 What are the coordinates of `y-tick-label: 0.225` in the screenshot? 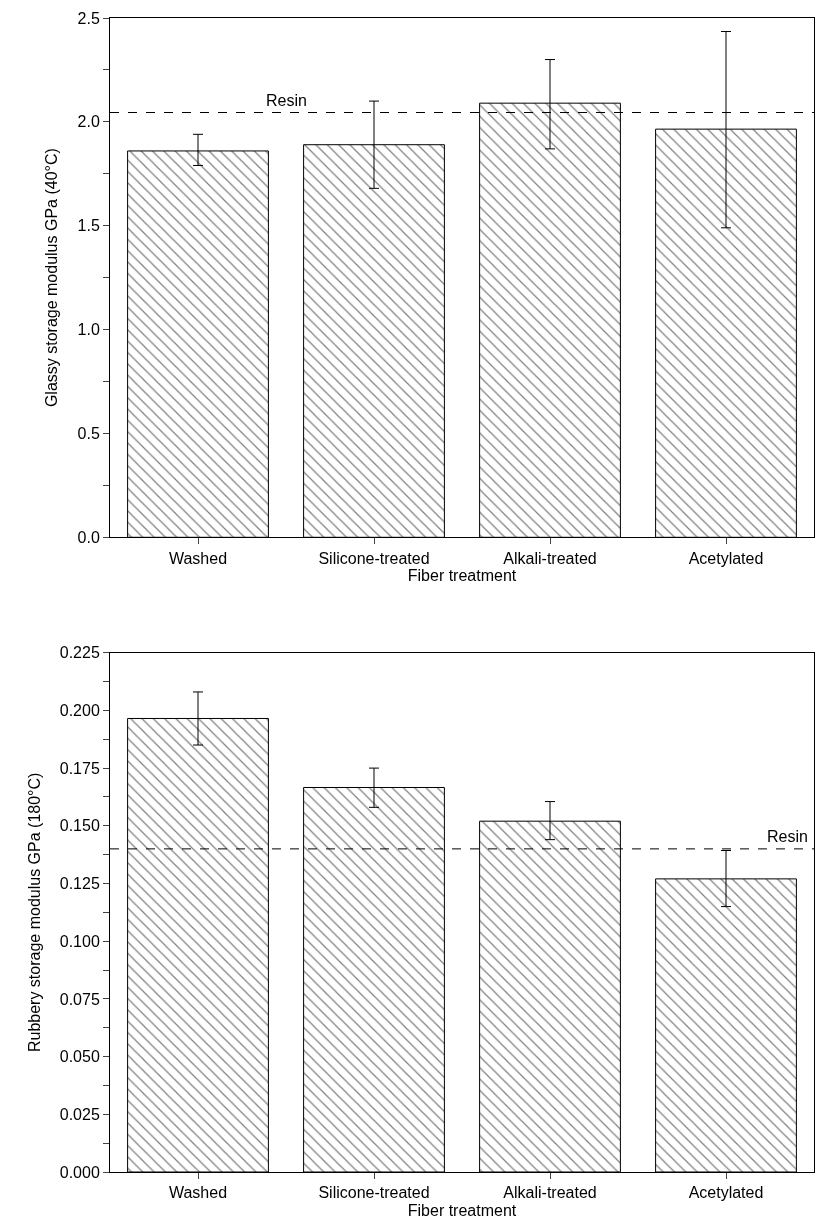 It's located at (79, 653).